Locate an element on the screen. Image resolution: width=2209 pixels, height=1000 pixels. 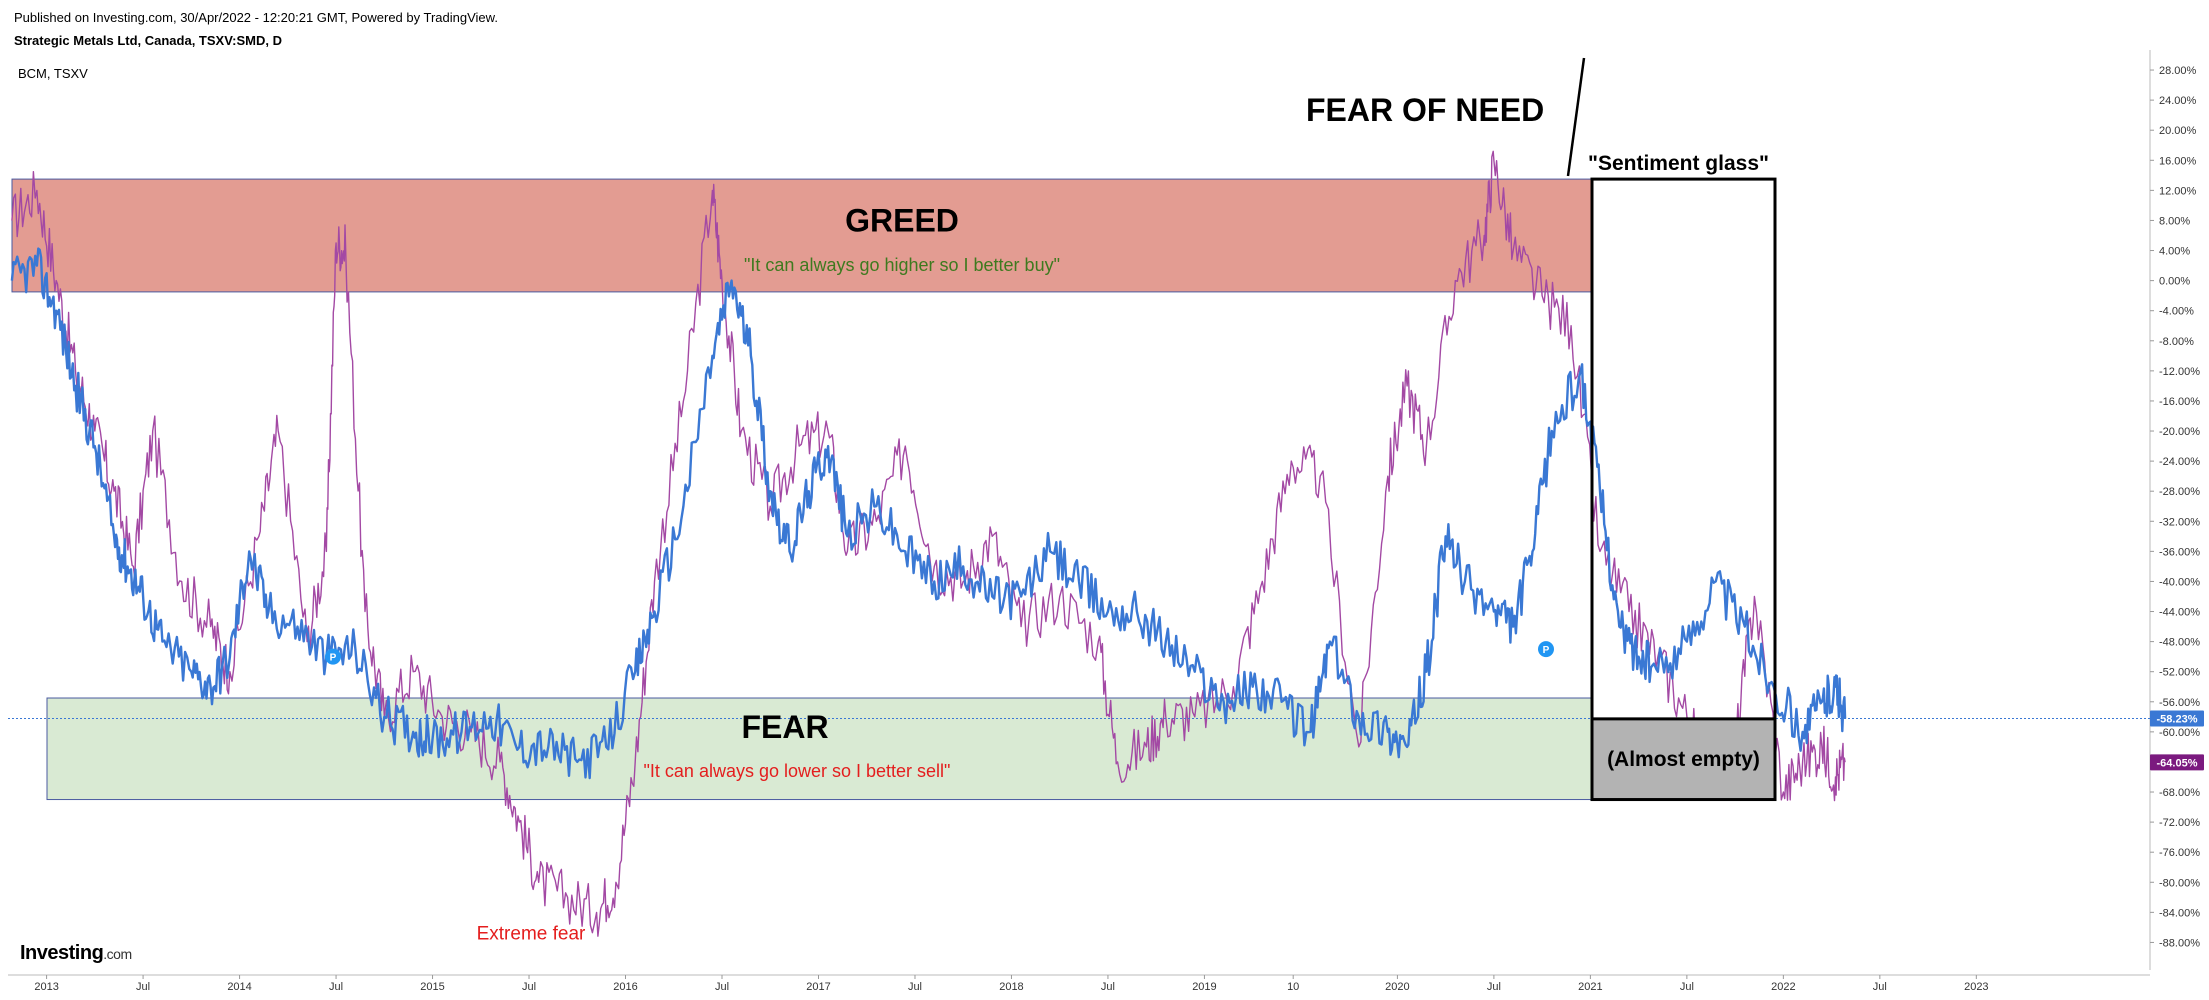
x-tick-label: 2018 is located at coordinates (1011, 987).